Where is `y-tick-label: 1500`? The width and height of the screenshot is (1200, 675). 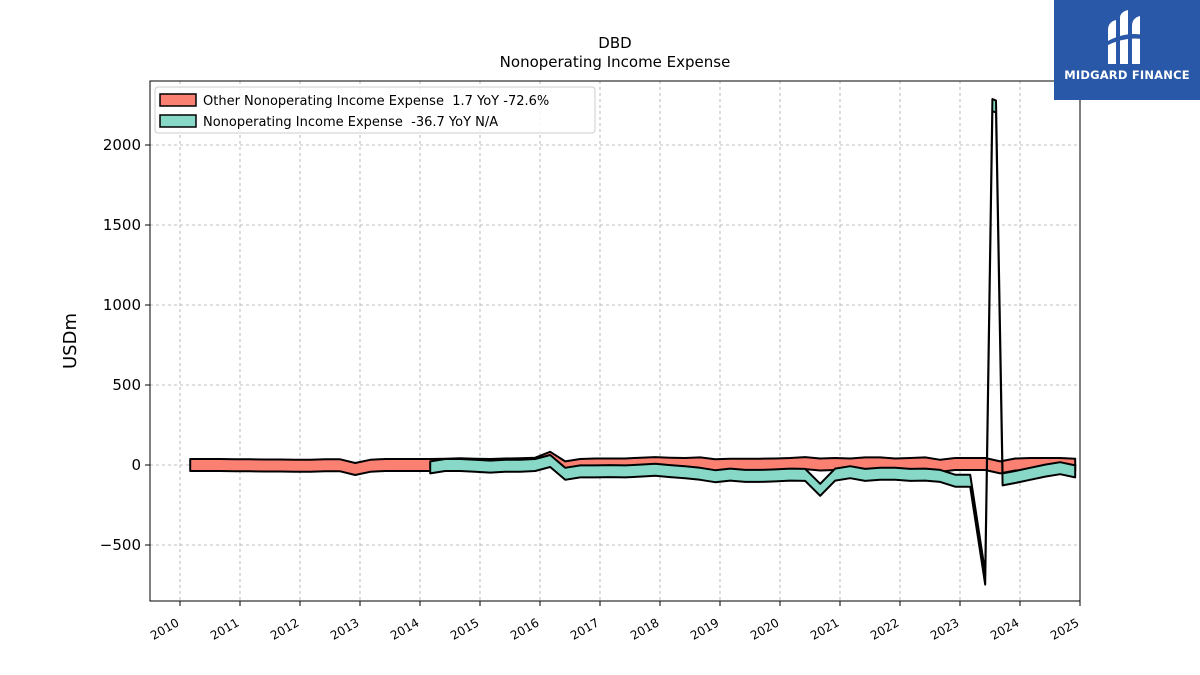 y-tick-label: 1500 is located at coordinates (122, 225).